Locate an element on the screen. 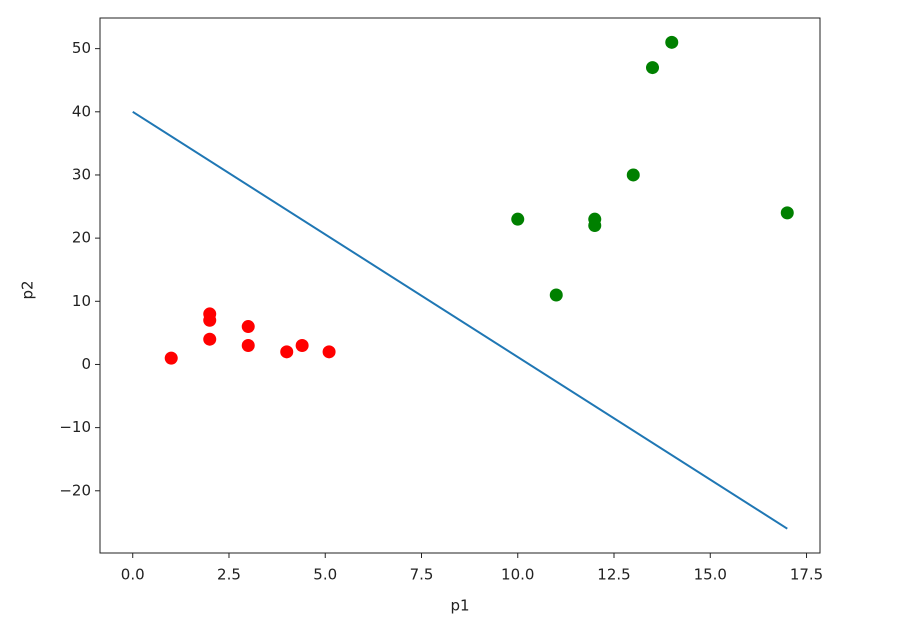 This screenshot has height=622, width=906. y-tick-label: 30 is located at coordinates (81, 174).